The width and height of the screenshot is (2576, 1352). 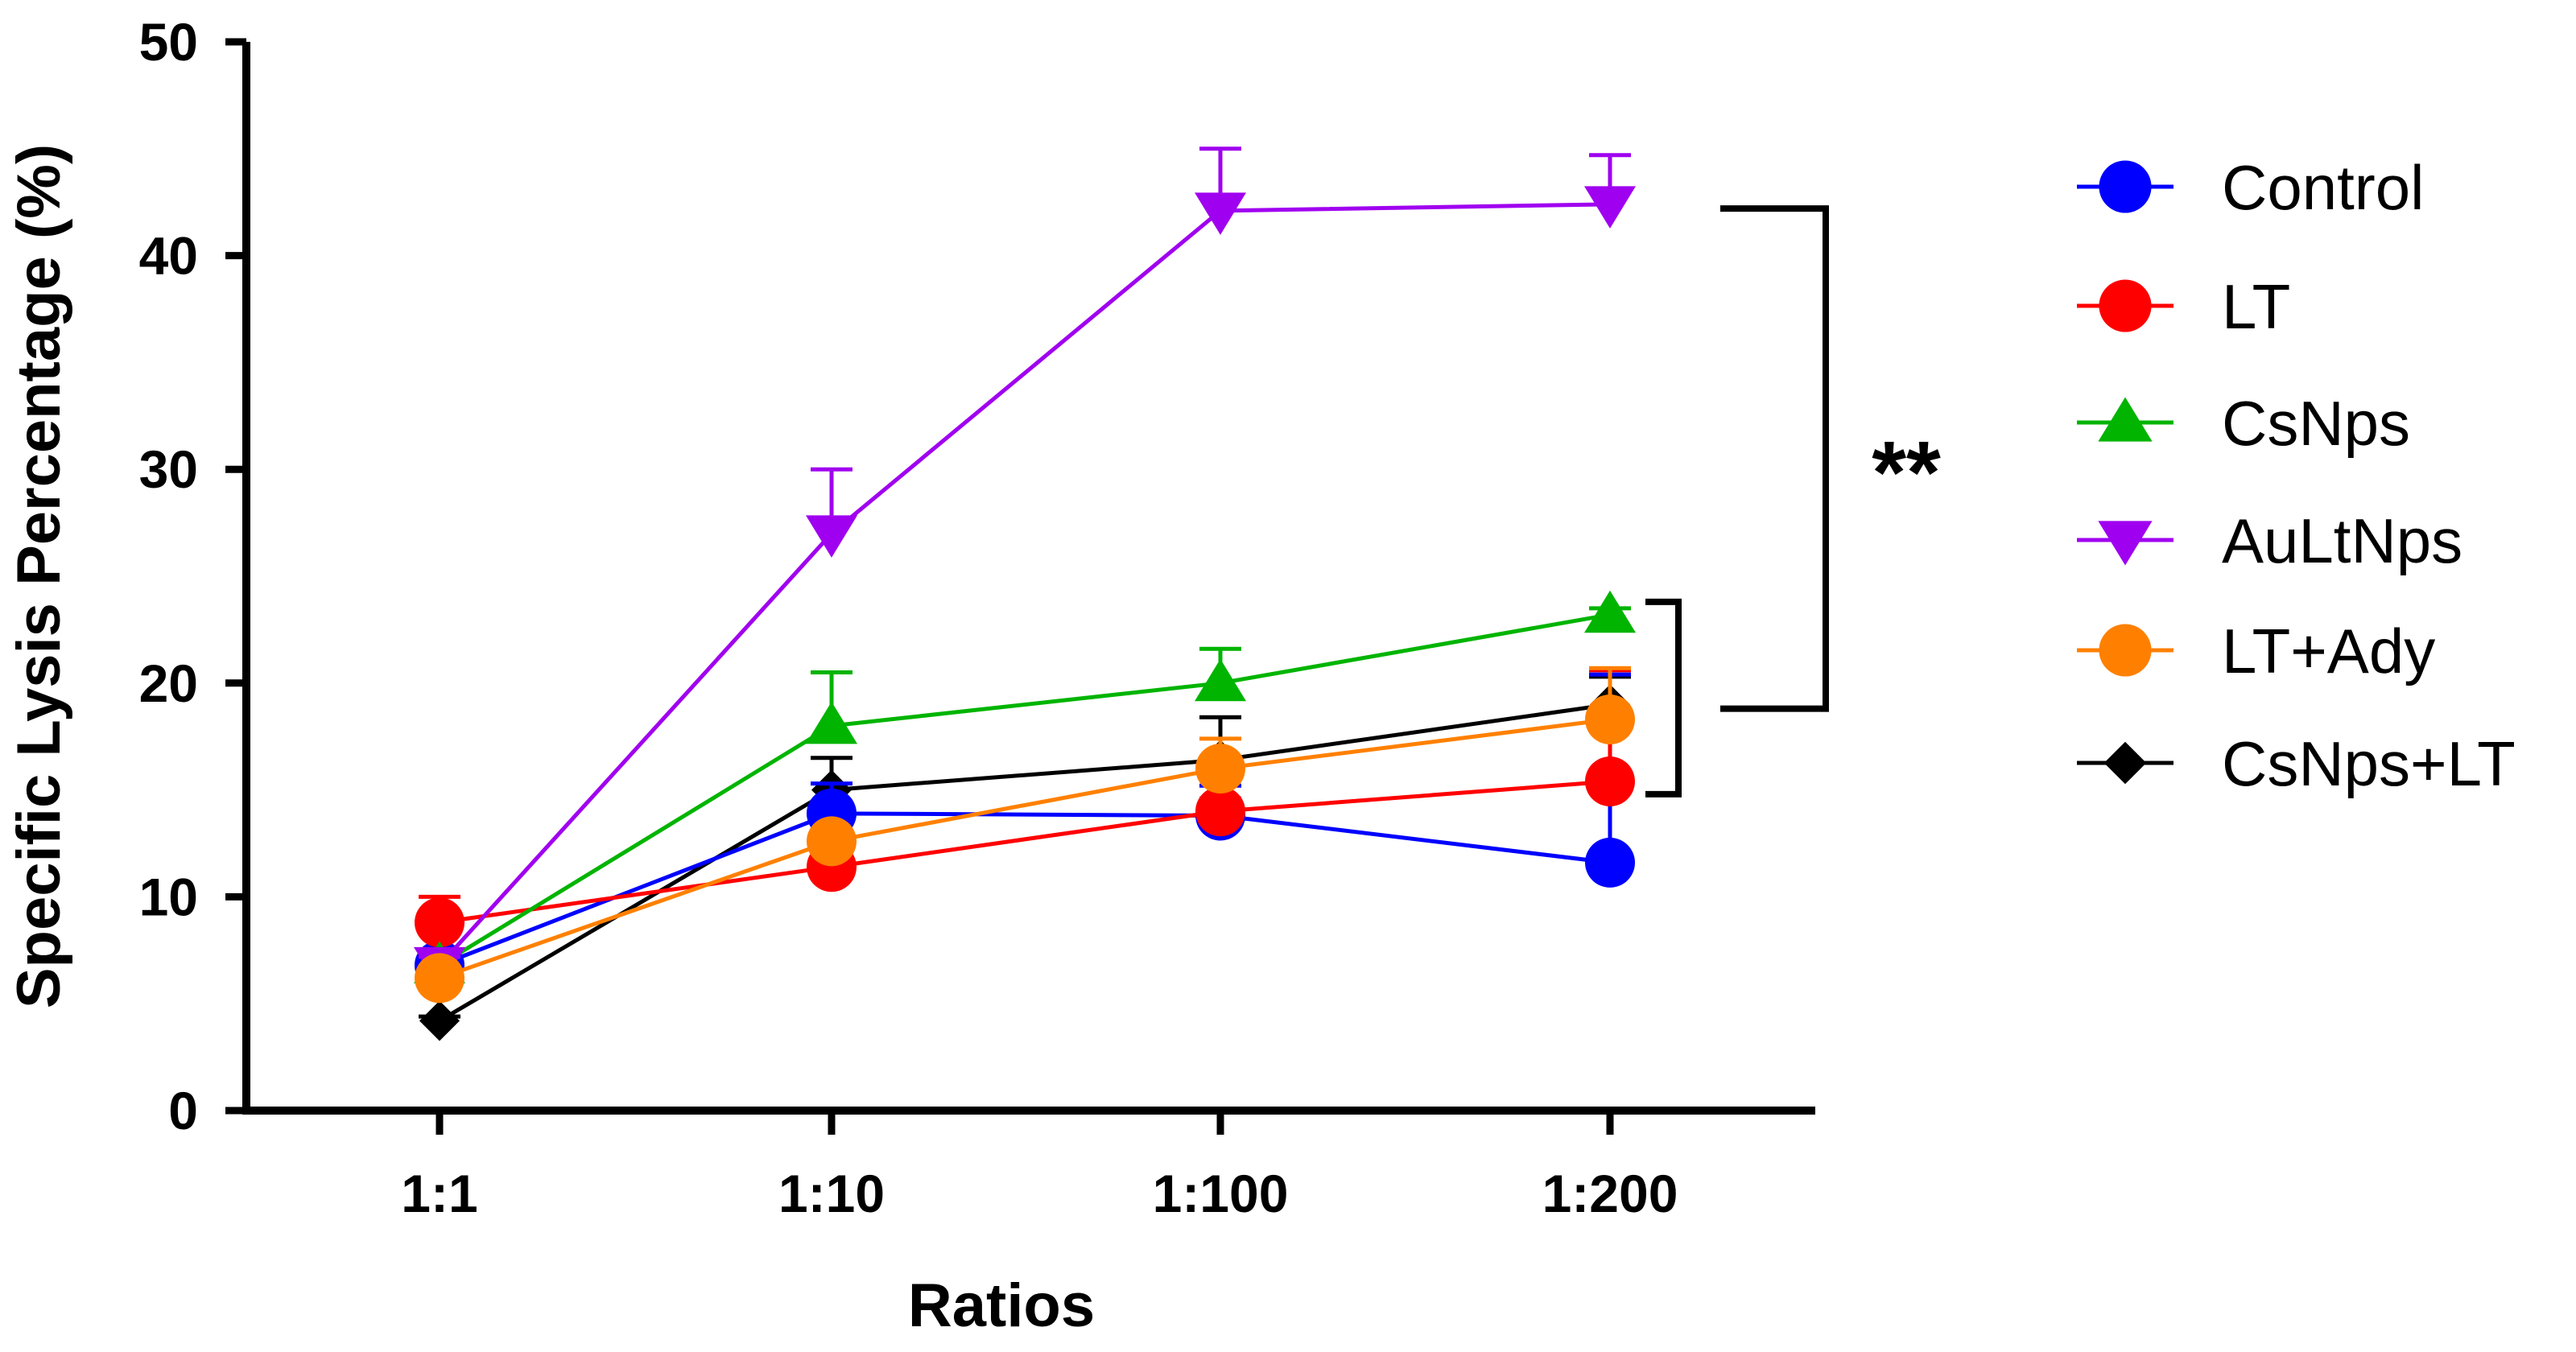 What do you see at coordinates (2328, 651) in the screenshot?
I see `legend-label-lt-ady: LT+Ady` at bounding box center [2328, 651].